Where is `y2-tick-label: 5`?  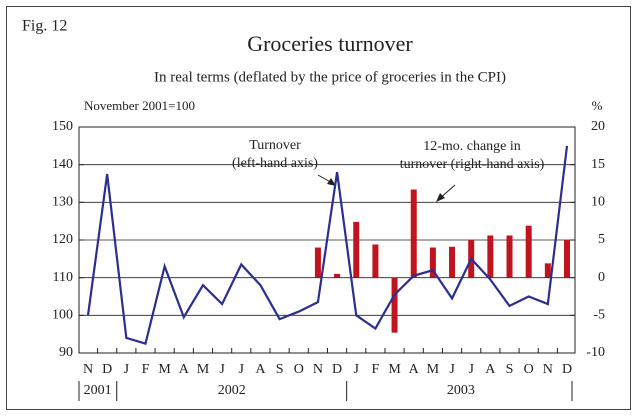 y2-tick-label: 5 is located at coordinates (601, 239).